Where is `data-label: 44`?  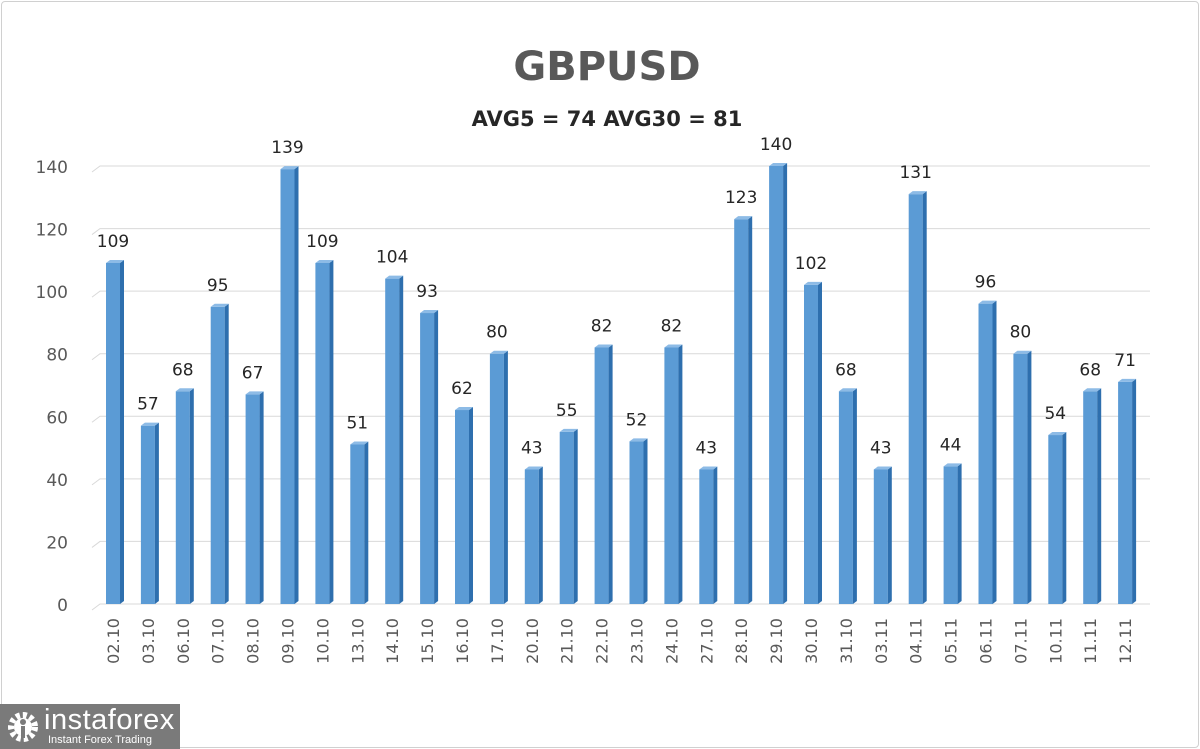
data-label: 44 is located at coordinates (951, 445).